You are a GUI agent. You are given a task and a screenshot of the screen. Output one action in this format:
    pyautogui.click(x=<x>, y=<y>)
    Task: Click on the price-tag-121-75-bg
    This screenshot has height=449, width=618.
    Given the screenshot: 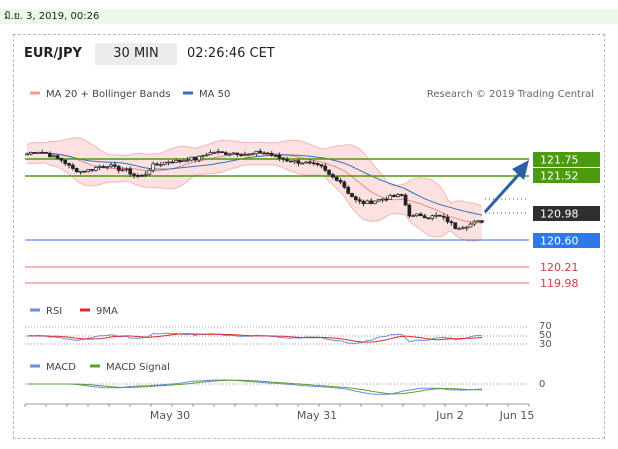 What is the action you would take?
    pyautogui.click(x=566, y=159)
    